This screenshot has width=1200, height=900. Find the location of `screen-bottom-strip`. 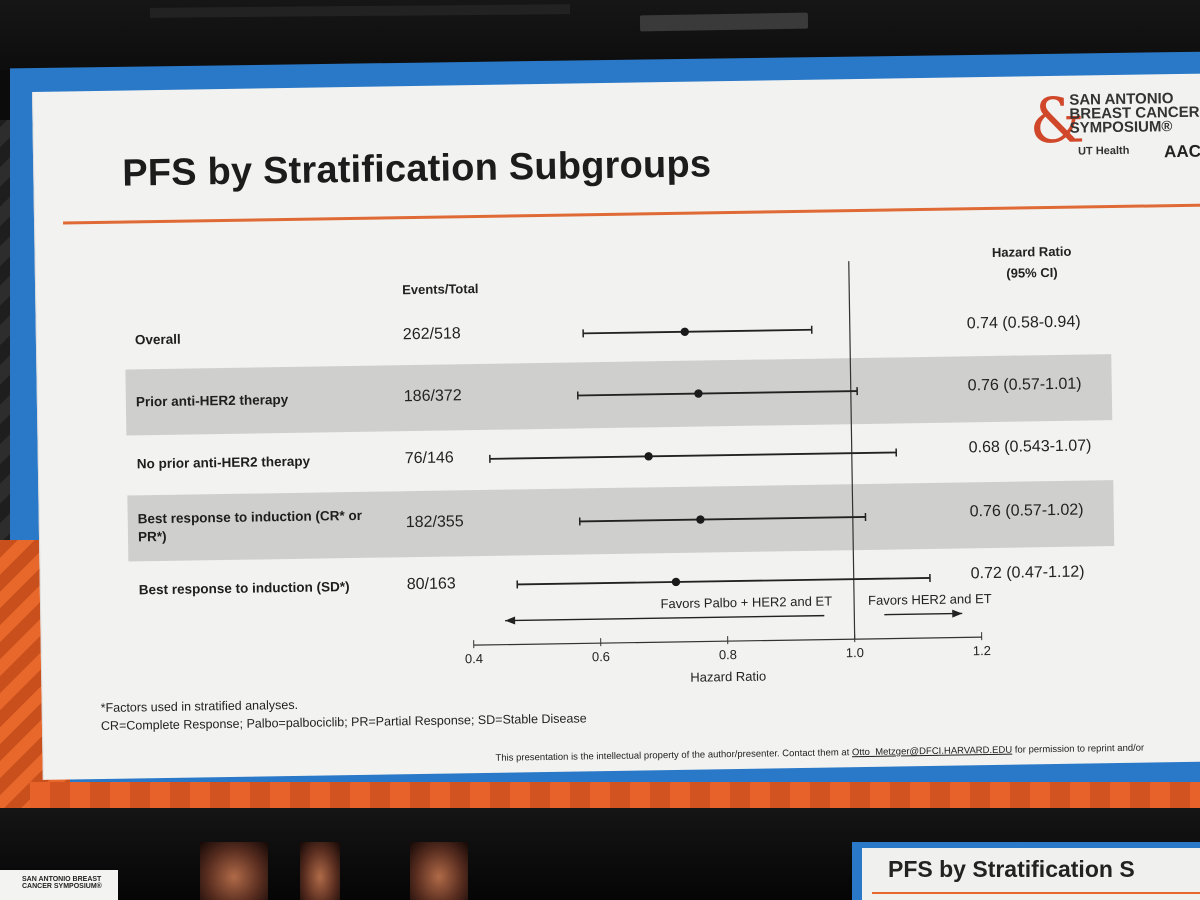

screen-bottom-strip is located at coordinates (615, 795).